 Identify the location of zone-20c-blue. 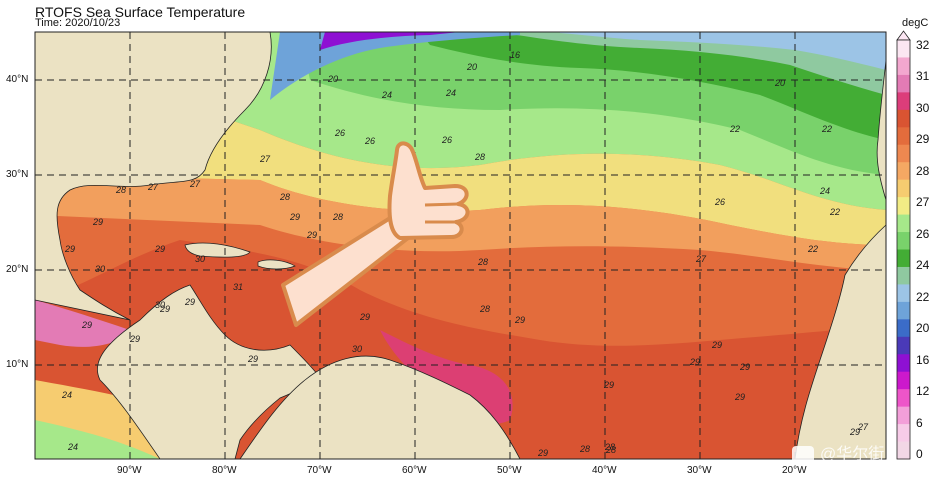
(723, 51).